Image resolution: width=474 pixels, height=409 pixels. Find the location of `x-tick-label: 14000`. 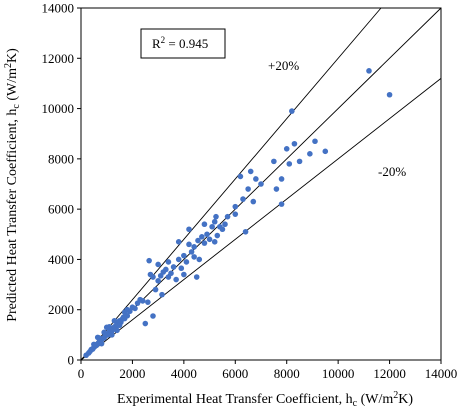

x-tick-label: 14000 is located at coordinates (441, 373).